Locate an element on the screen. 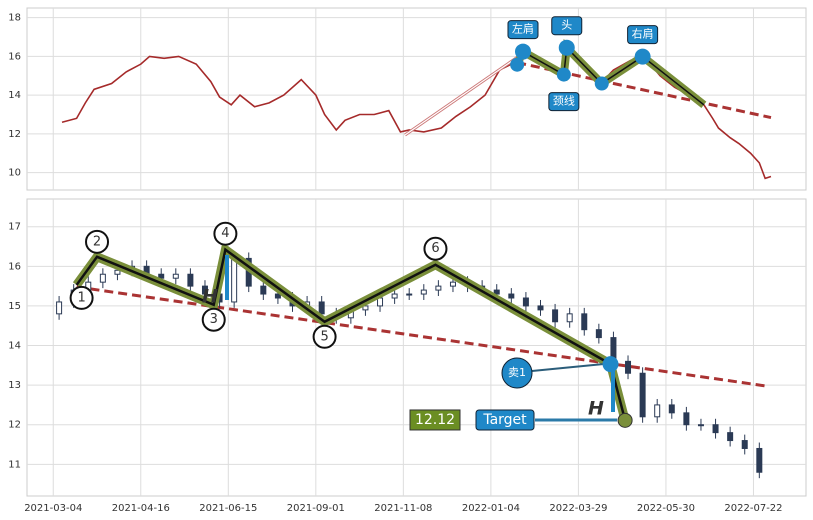 This screenshot has height=520, width=813. pattern-label: 5 is located at coordinates (324, 336).